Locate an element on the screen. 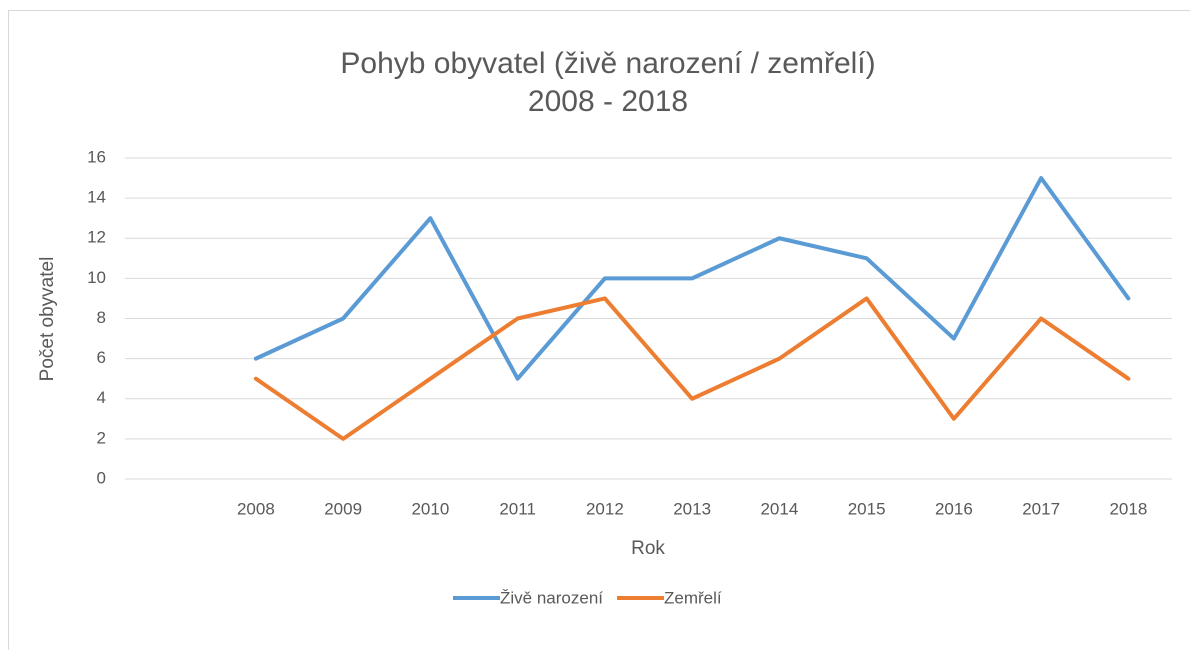  y-tick-label: 10 is located at coordinates (96, 277).